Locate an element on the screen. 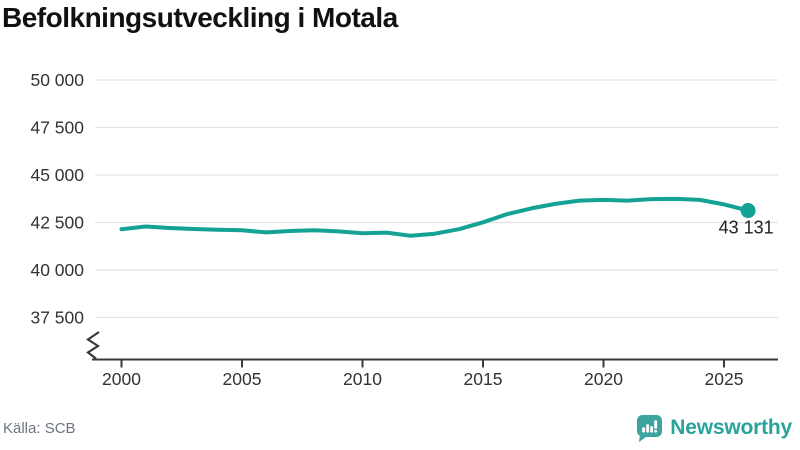  latest-value-marker is located at coordinates (748, 211).